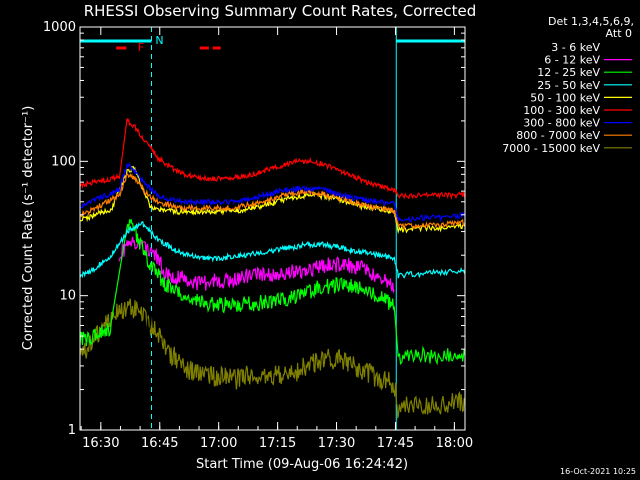 The image size is (640, 480). I want to click on y-tick-label: 1, so click(72, 430).